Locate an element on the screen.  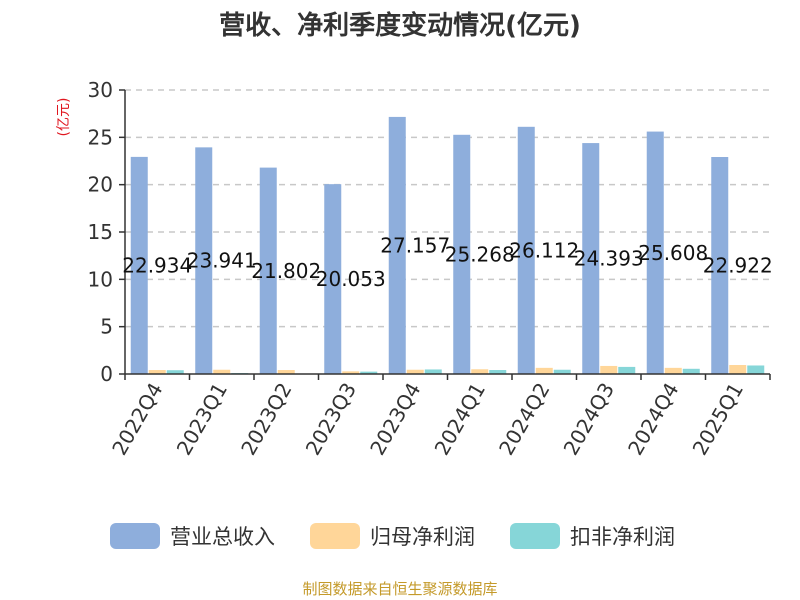
y-tick-label: 30 is located at coordinates (100, 90).